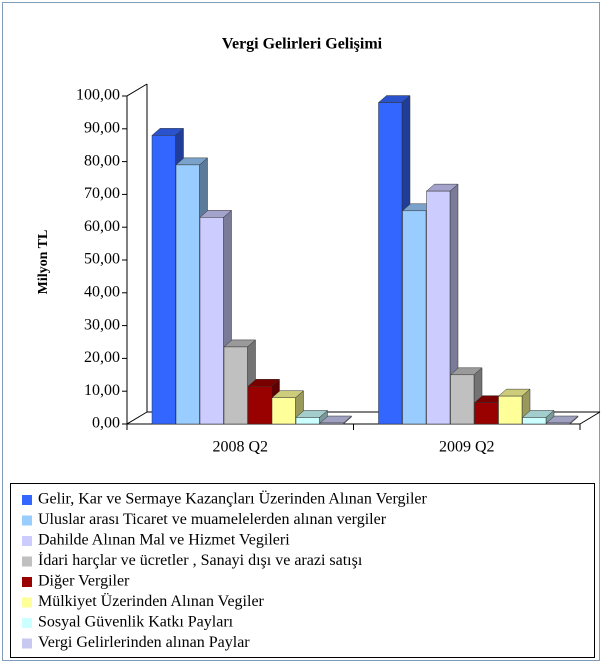 The image size is (603, 670). What do you see at coordinates (102, 259) in the screenshot?
I see `y-tick-label: 50,00` at bounding box center [102, 259].